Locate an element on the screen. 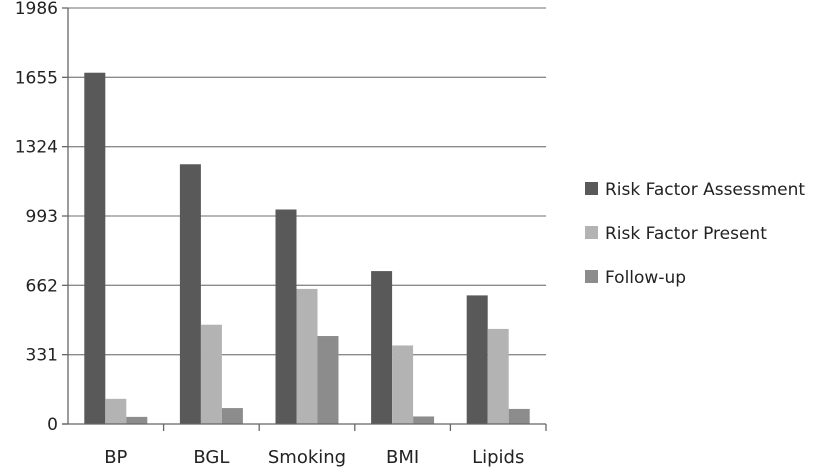 The height and width of the screenshot is (467, 834). bar-risk-factor-assessment-bmi is located at coordinates (382, 347).